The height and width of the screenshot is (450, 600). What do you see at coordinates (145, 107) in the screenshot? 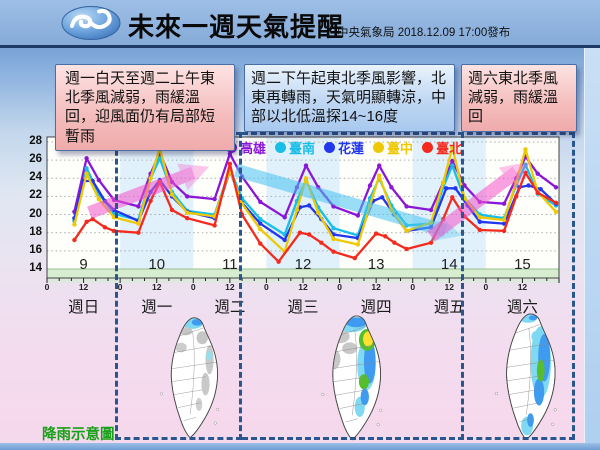
I see `alert-box-monday-tuesday: 週一白天至週二上午東北季風減弱，雨緩溫回，迎風面仍有局部短暫雨` at bounding box center [145, 107].